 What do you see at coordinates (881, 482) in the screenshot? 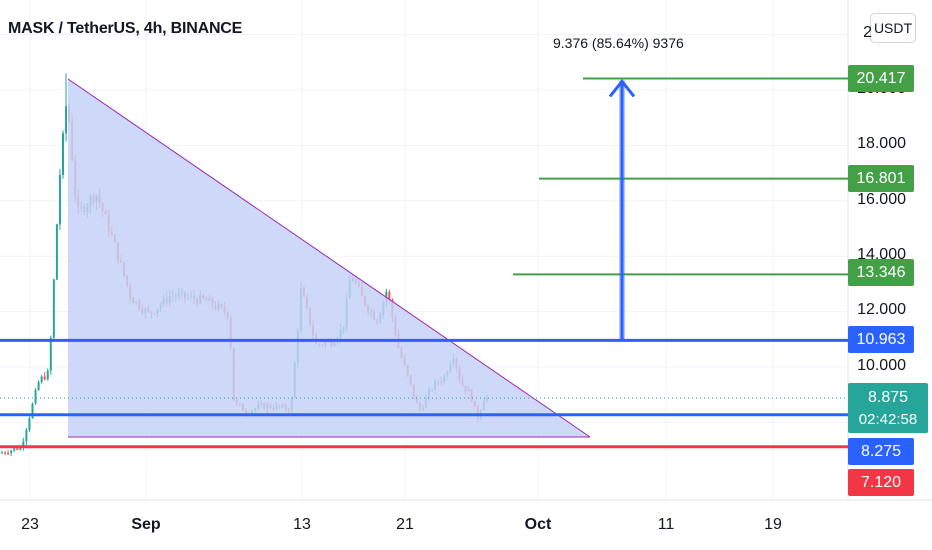
I see `stop-price-badge: 7.120` at bounding box center [881, 482].